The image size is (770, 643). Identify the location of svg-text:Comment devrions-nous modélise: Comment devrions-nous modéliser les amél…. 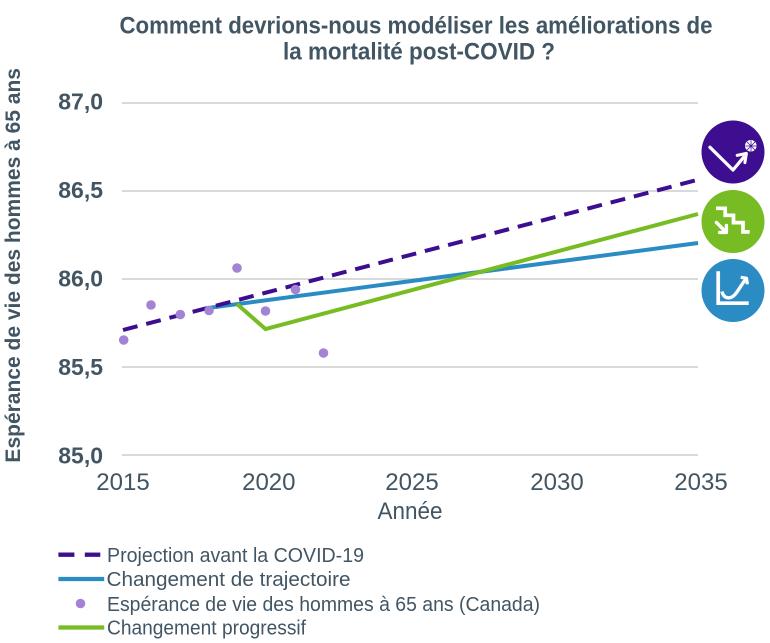
(416, 26).